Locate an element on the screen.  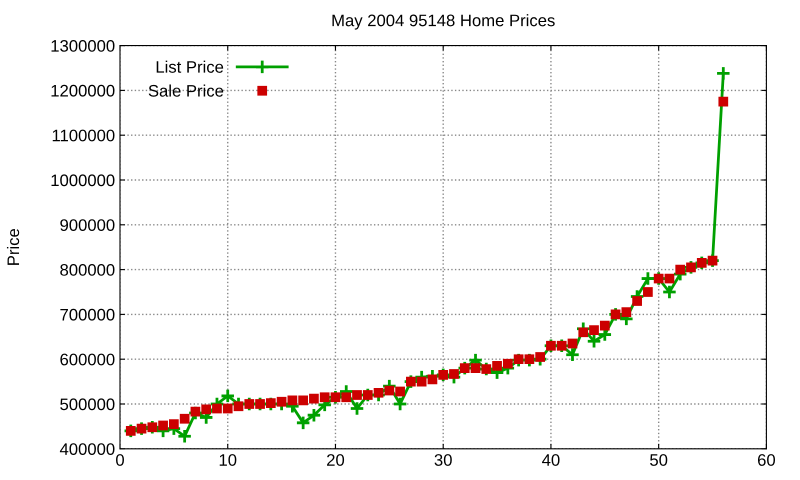
x-tick-label: 20 is located at coordinates (335, 460).